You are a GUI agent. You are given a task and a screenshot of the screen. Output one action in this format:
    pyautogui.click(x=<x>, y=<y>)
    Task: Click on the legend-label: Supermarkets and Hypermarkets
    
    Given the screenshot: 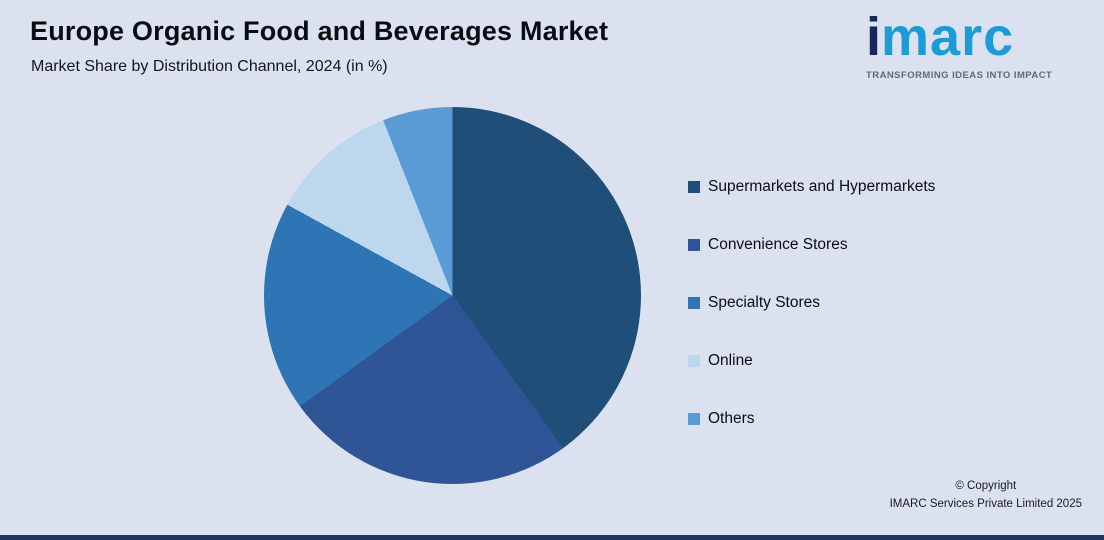 What is the action you would take?
    pyautogui.click(x=822, y=186)
    